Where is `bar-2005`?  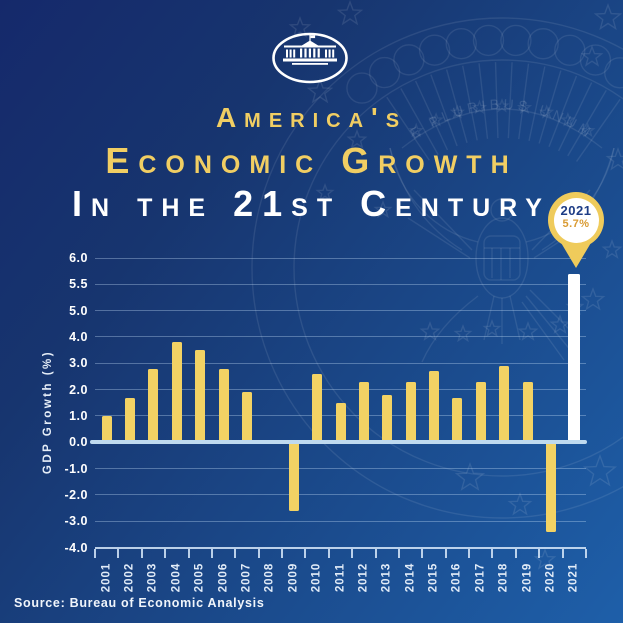
bar-2005 is located at coordinates (200, 396).